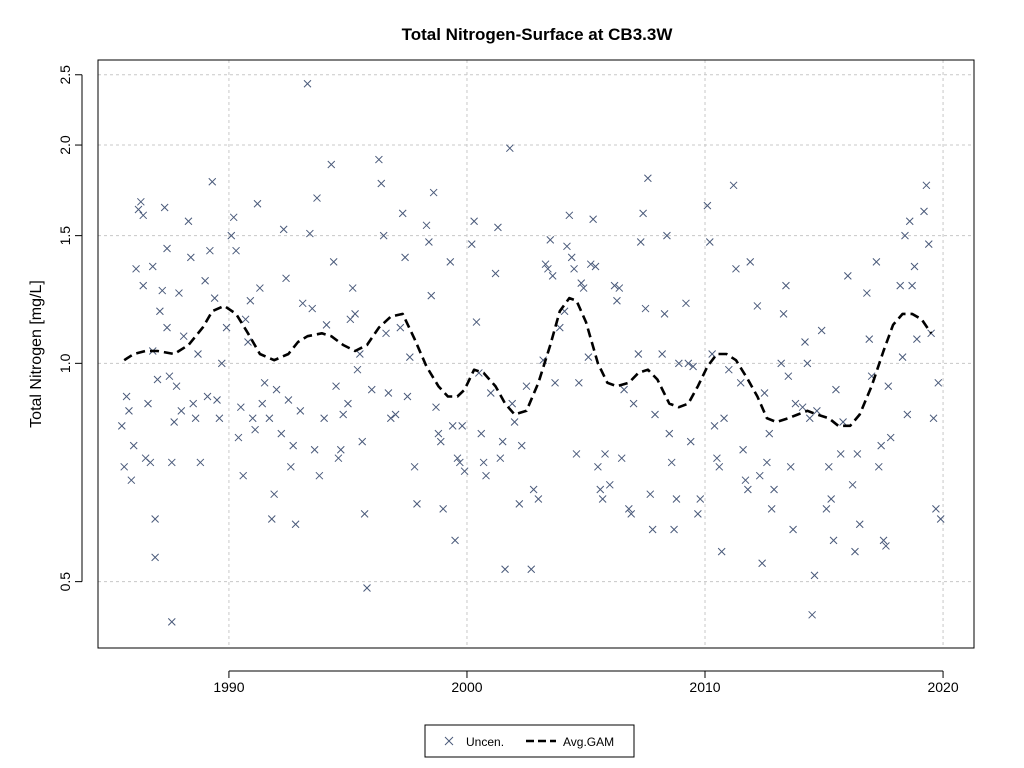 The width and height of the screenshot is (1024, 768). I want to click on x-tick-label: 1990, so click(228, 687).